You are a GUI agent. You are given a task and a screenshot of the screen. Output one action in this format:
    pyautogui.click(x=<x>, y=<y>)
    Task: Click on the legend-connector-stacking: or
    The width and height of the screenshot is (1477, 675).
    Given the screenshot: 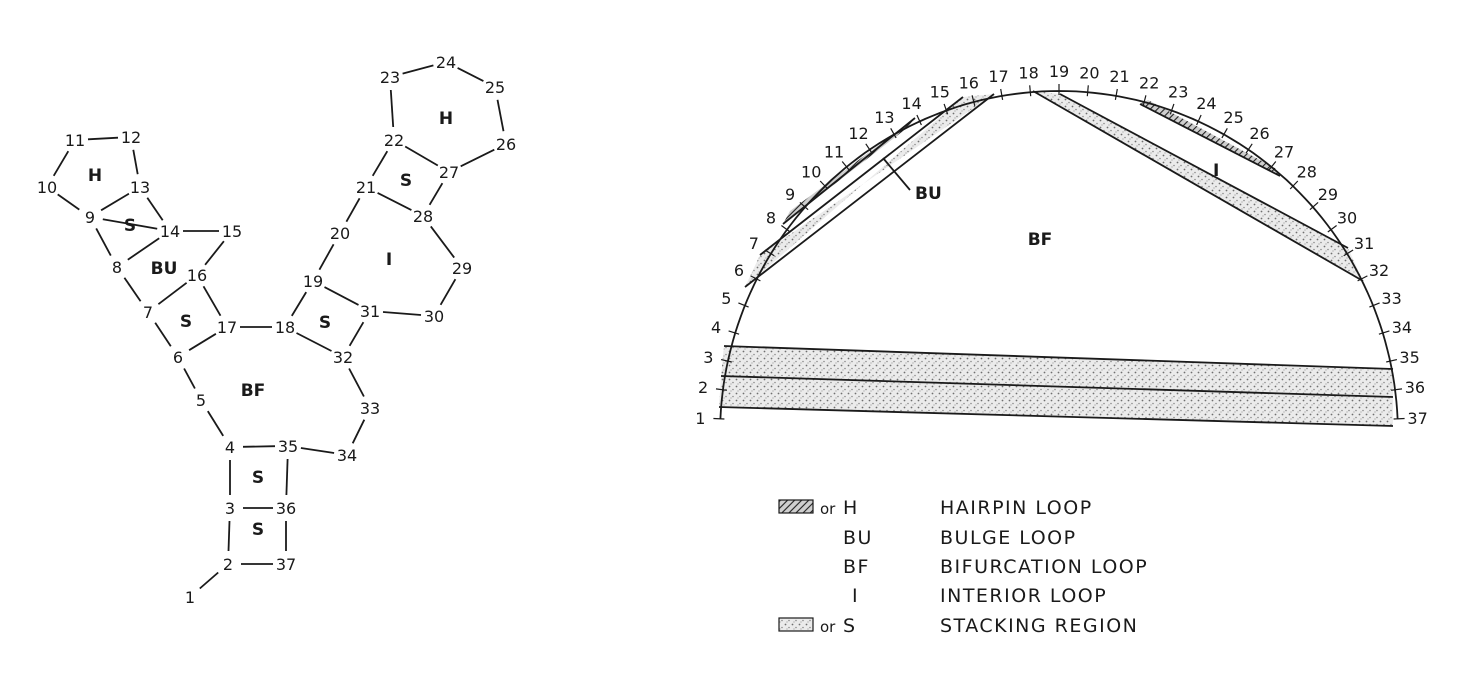 What is the action you would take?
    pyautogui.click(x=828, y=627)
    